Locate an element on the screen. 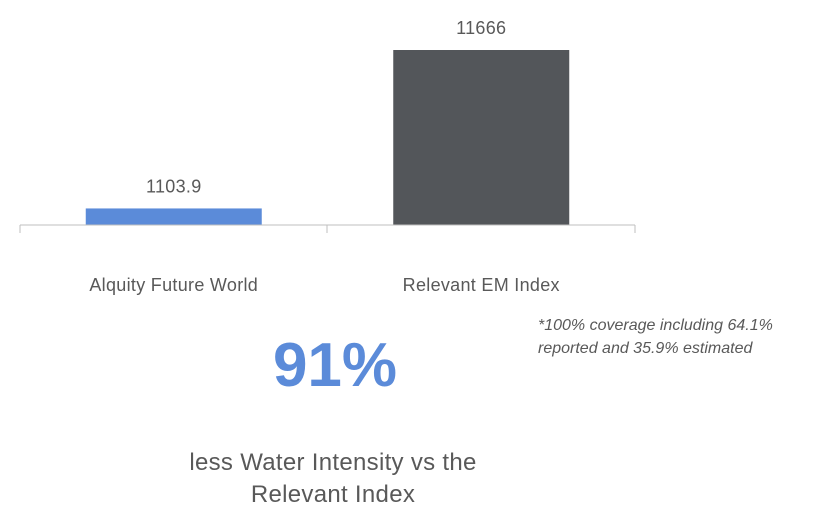 This screenshot has width=833, height=511. x-tick-label: Relevant EM Index is located at coordinates (481, 285).